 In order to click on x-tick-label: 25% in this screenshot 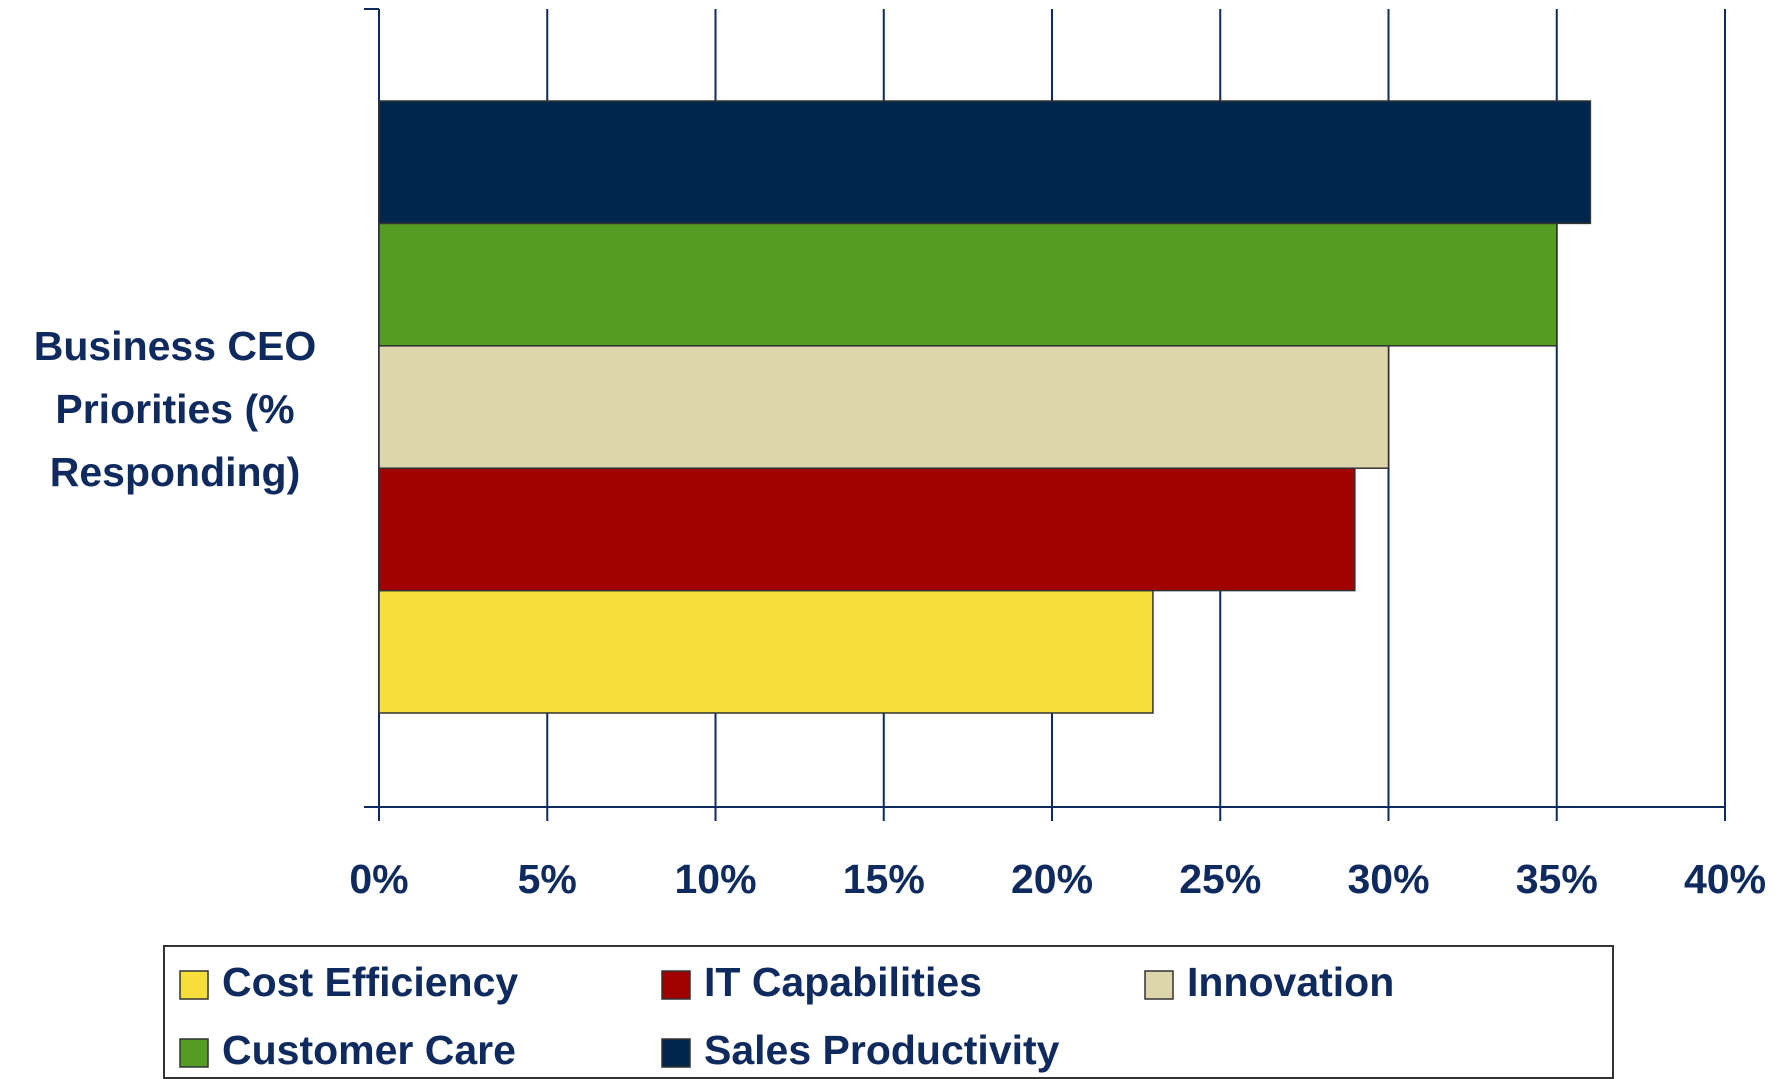, I will do `click(1220, 879)`.